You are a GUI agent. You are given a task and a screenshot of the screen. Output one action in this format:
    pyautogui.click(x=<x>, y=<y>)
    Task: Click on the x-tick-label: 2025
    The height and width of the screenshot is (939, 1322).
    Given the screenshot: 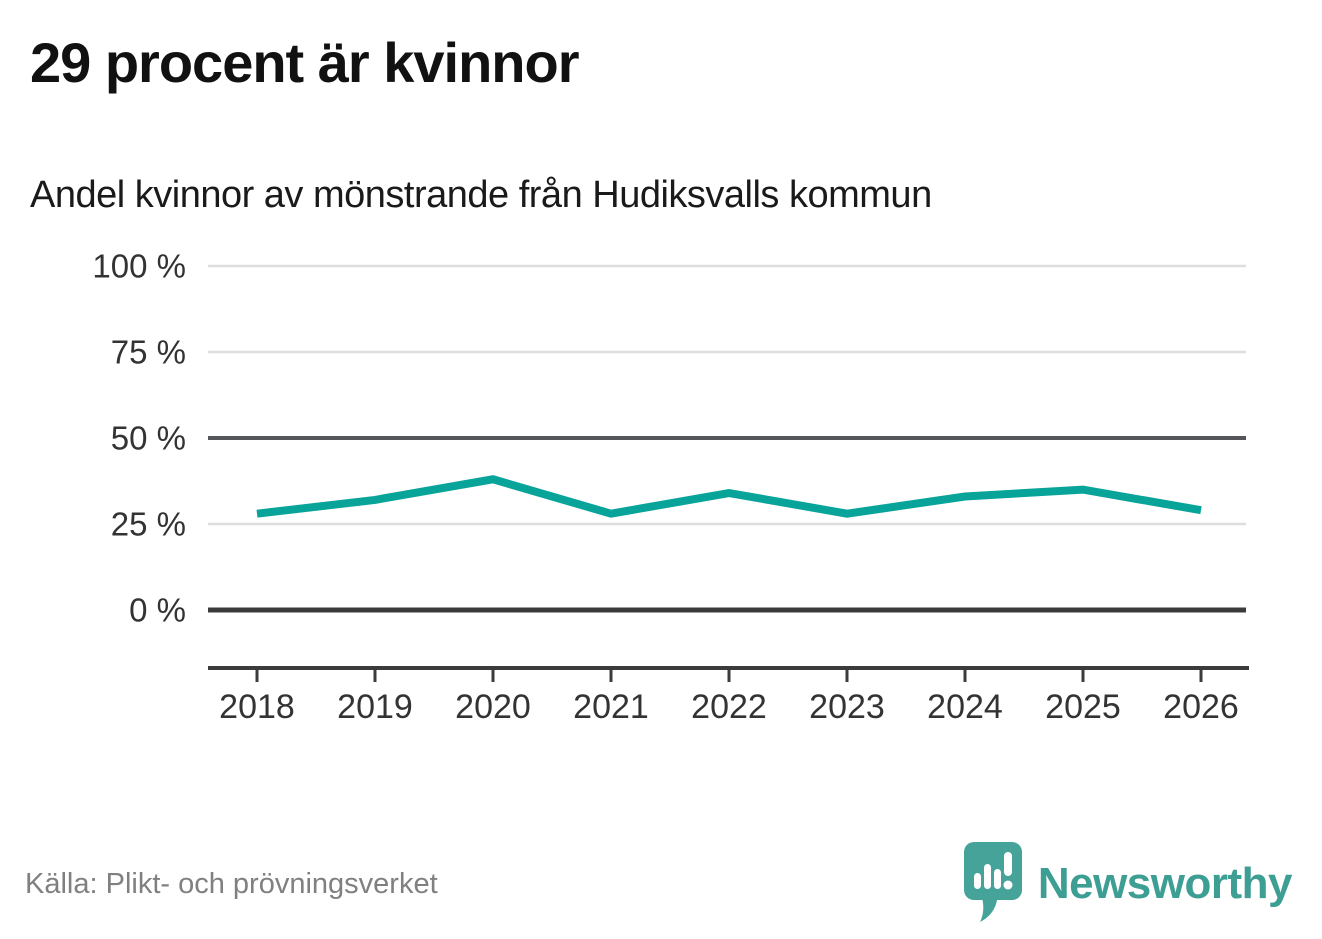 What is the action you would take?
    pyautogui.click(x=1083, y=707)
    